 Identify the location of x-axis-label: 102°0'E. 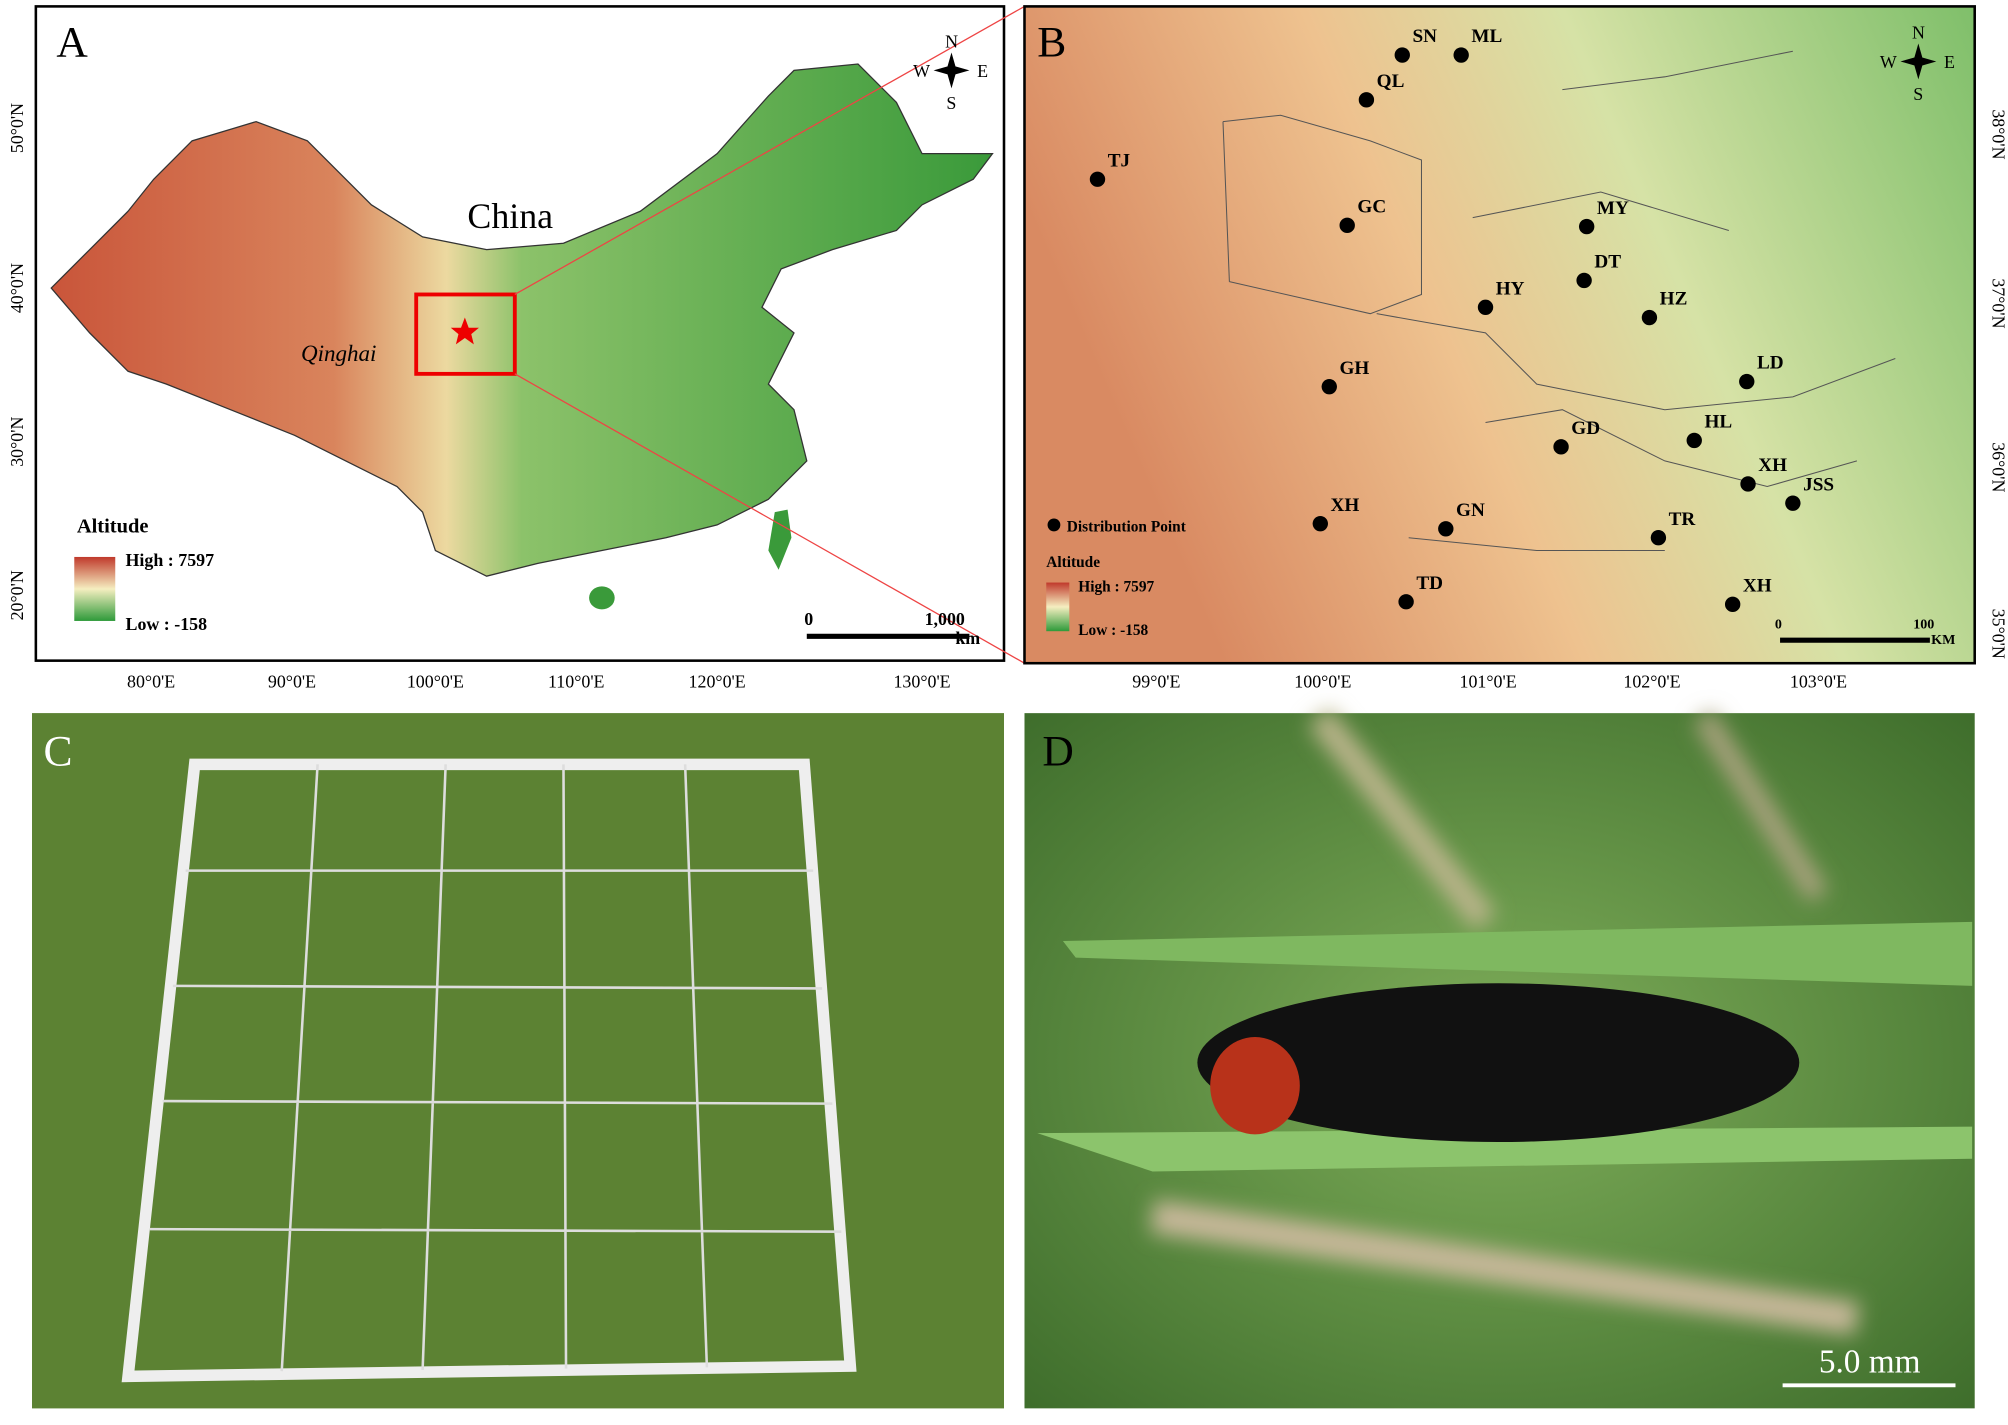
(1651, 682).